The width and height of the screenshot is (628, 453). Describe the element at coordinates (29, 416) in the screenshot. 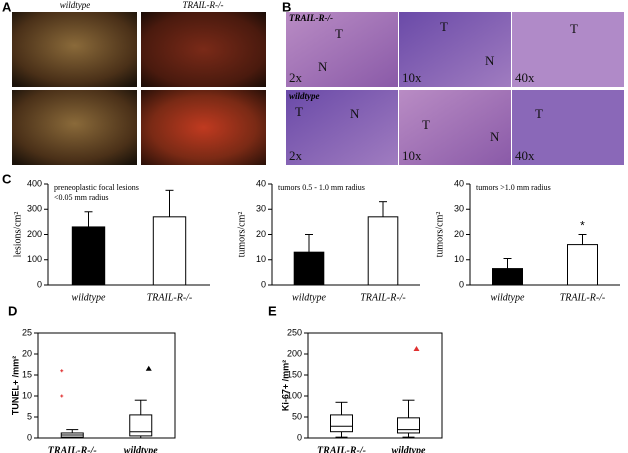

I see `y-tick-label: 5` at that location.